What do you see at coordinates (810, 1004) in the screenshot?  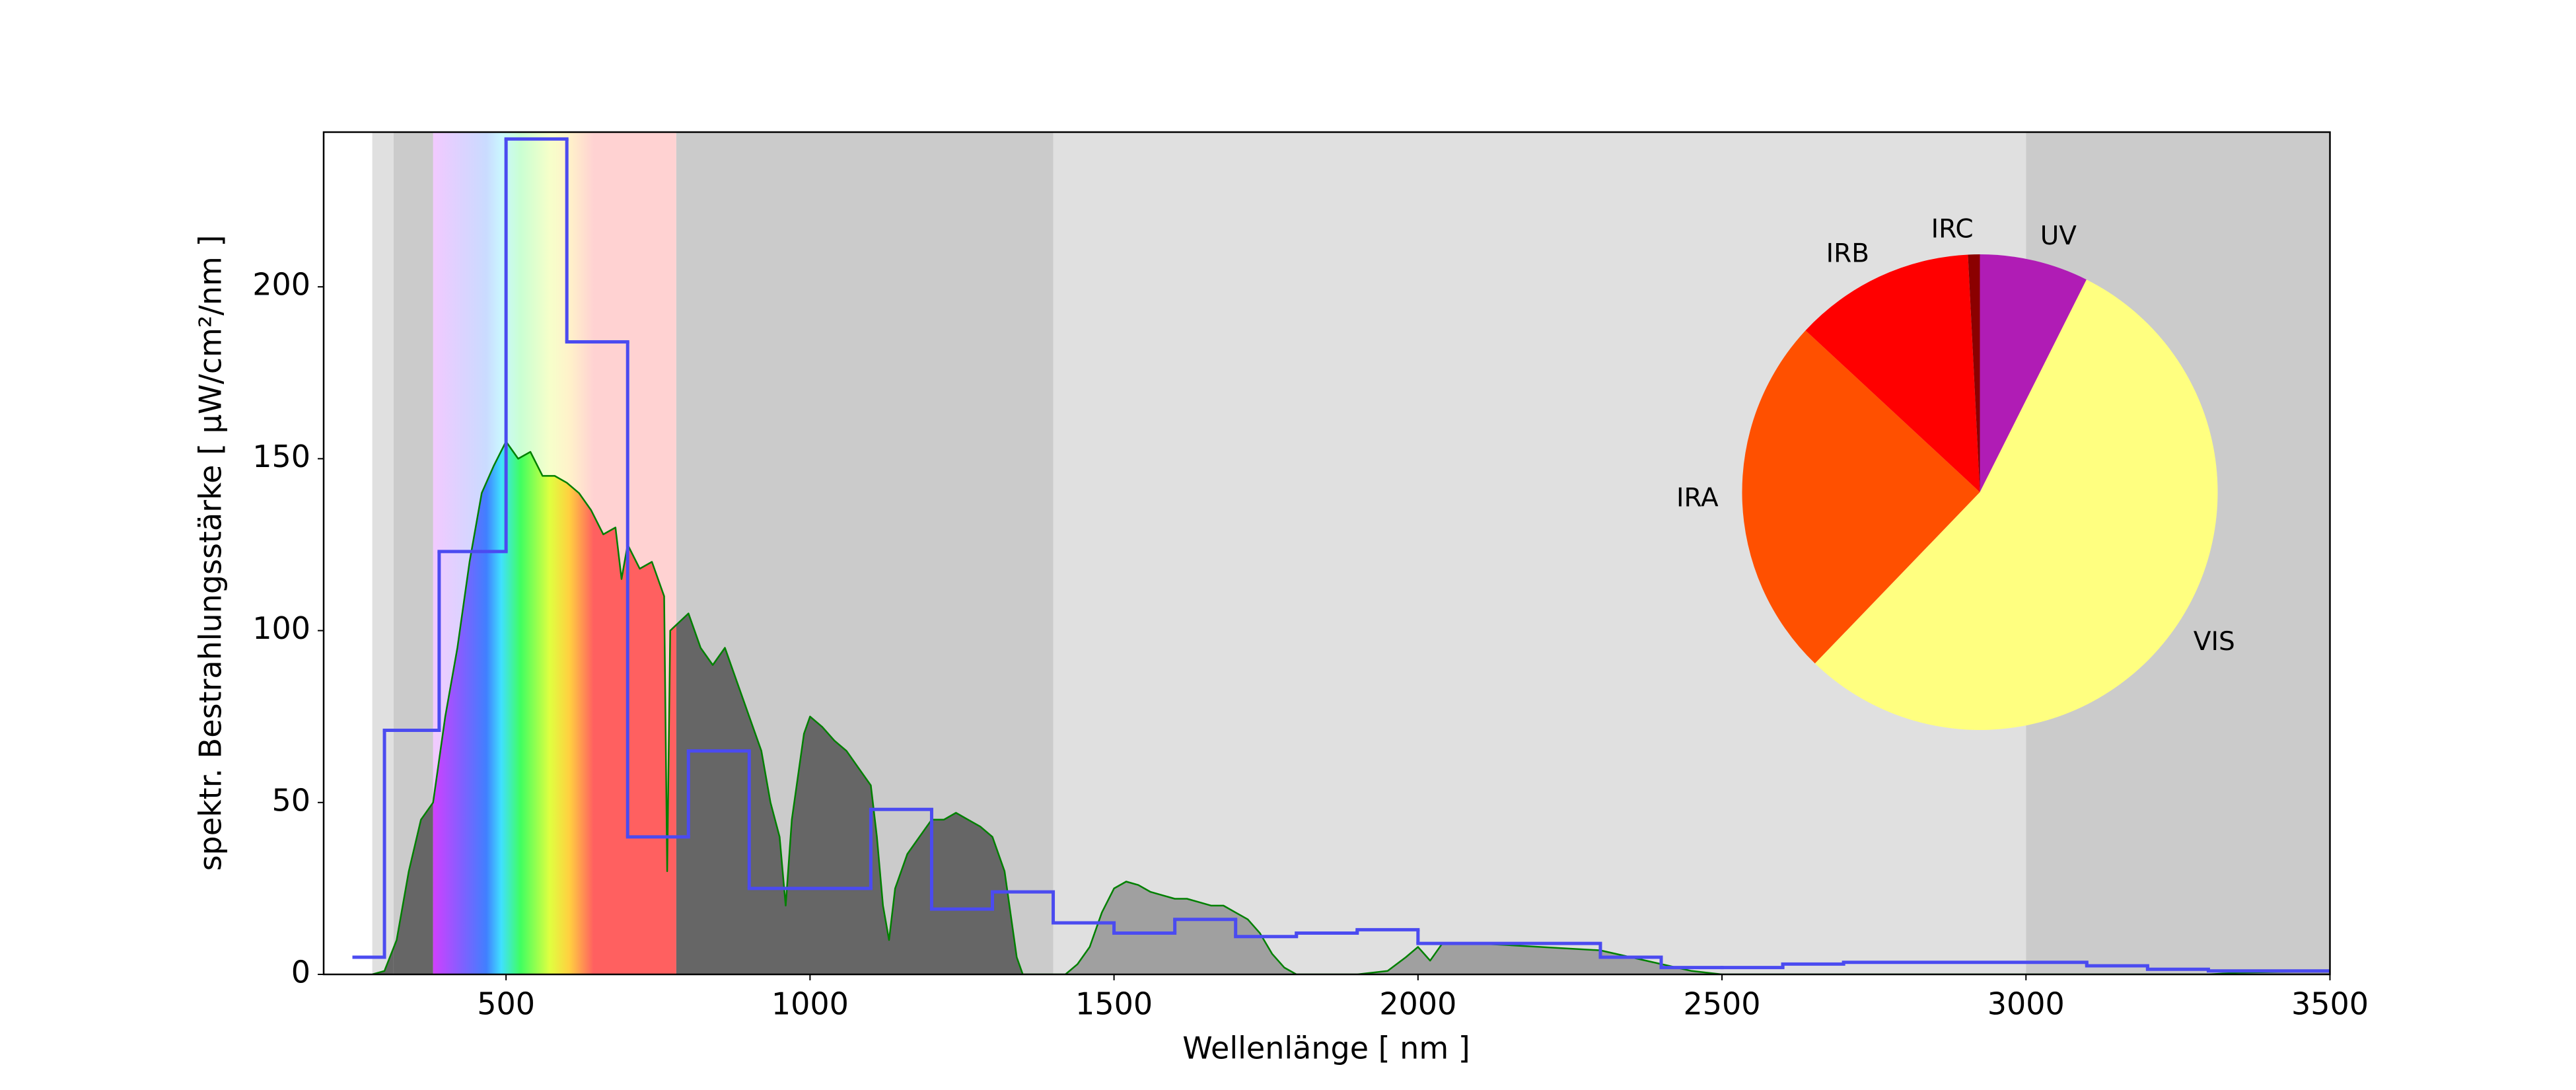 I see `x-tick-label: 1000` at bounding box center [810, 1004].